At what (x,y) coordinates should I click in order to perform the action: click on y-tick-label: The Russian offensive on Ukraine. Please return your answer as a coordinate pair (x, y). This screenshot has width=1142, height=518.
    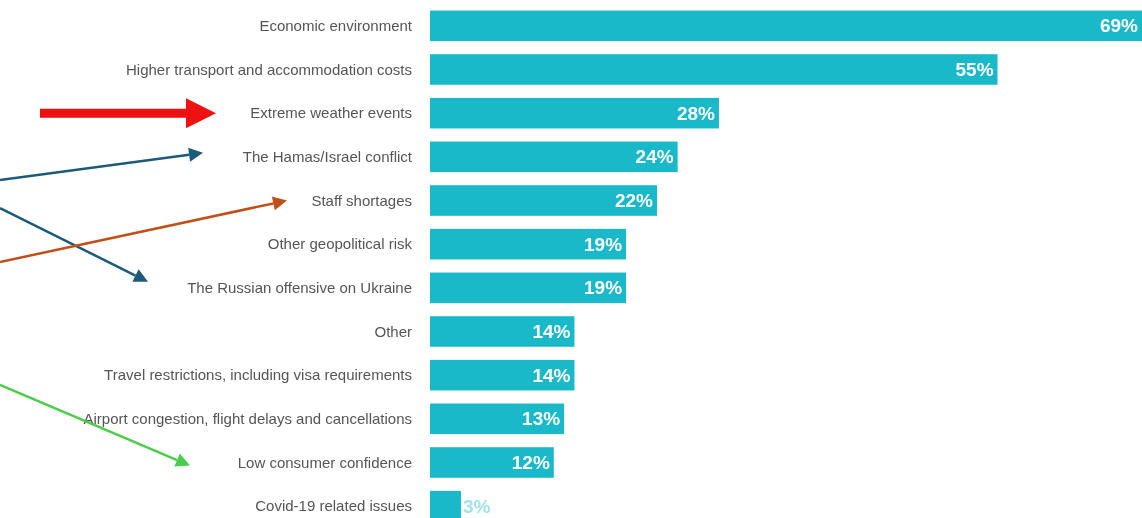
    Looking at the image, I should click on (299, 288).